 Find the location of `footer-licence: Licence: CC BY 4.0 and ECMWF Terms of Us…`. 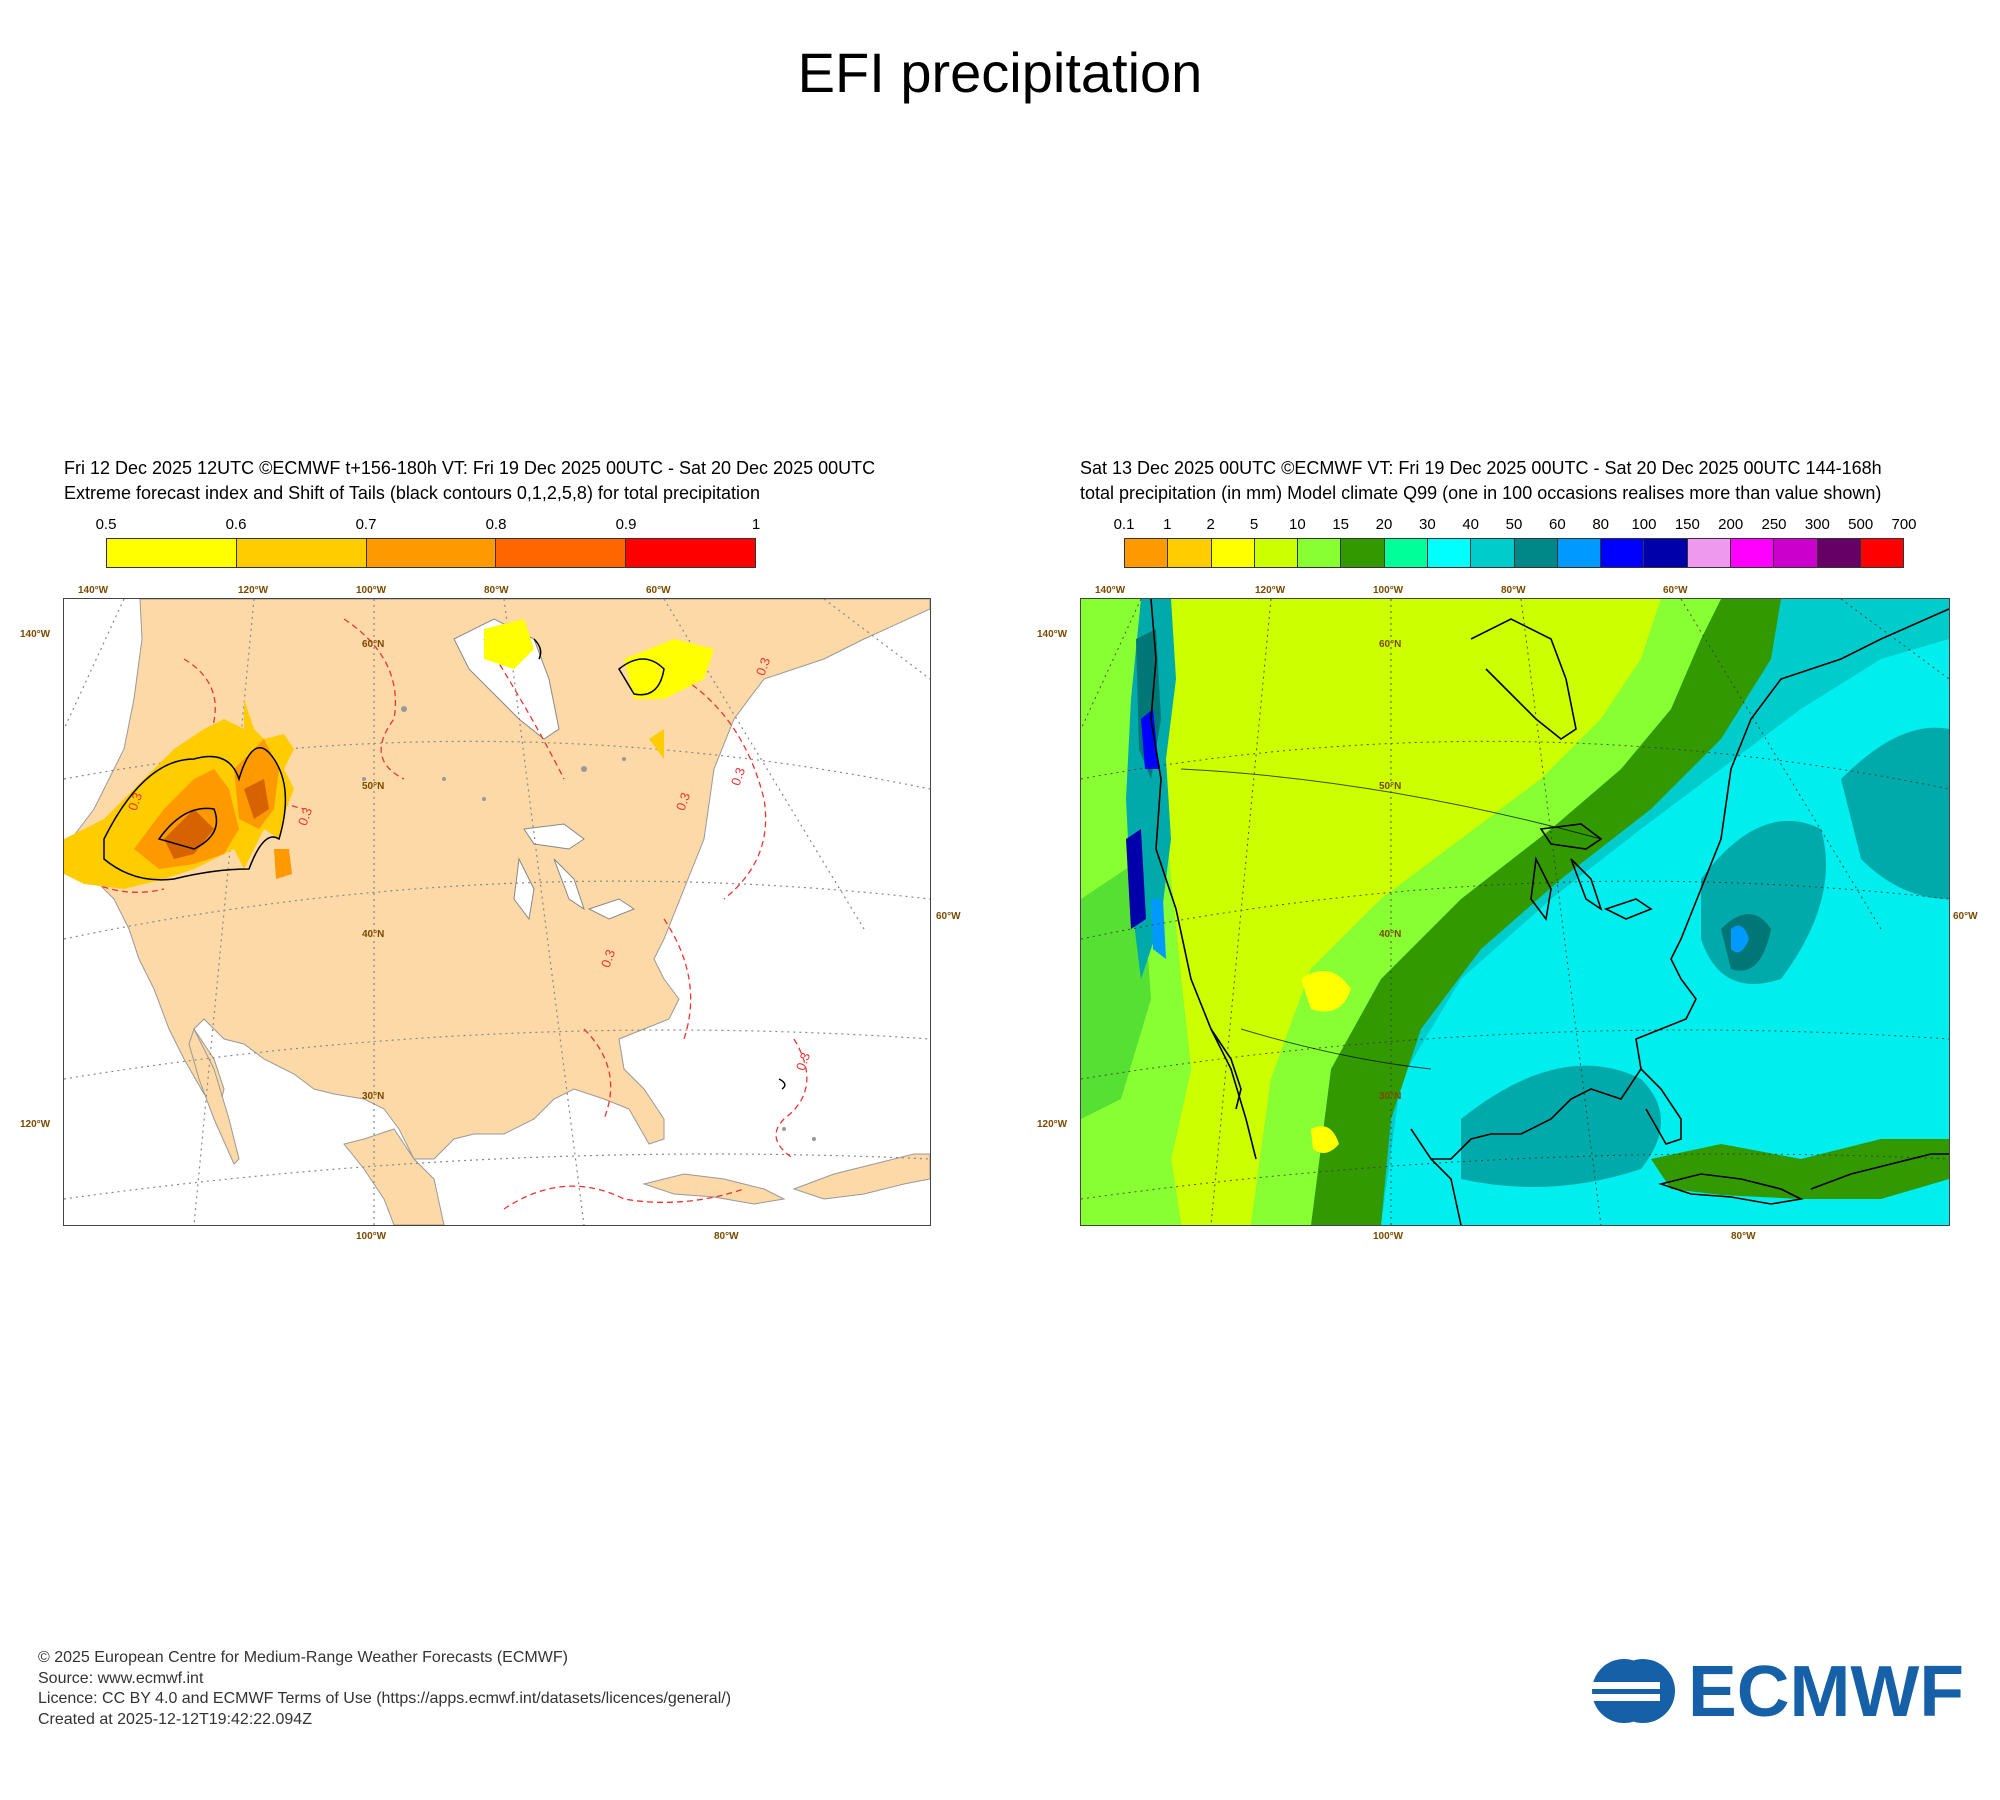

footer-licence: Licence: CC BY 4.0 and ECMWF Terms of Us… is located at coordinates (385, 1698).